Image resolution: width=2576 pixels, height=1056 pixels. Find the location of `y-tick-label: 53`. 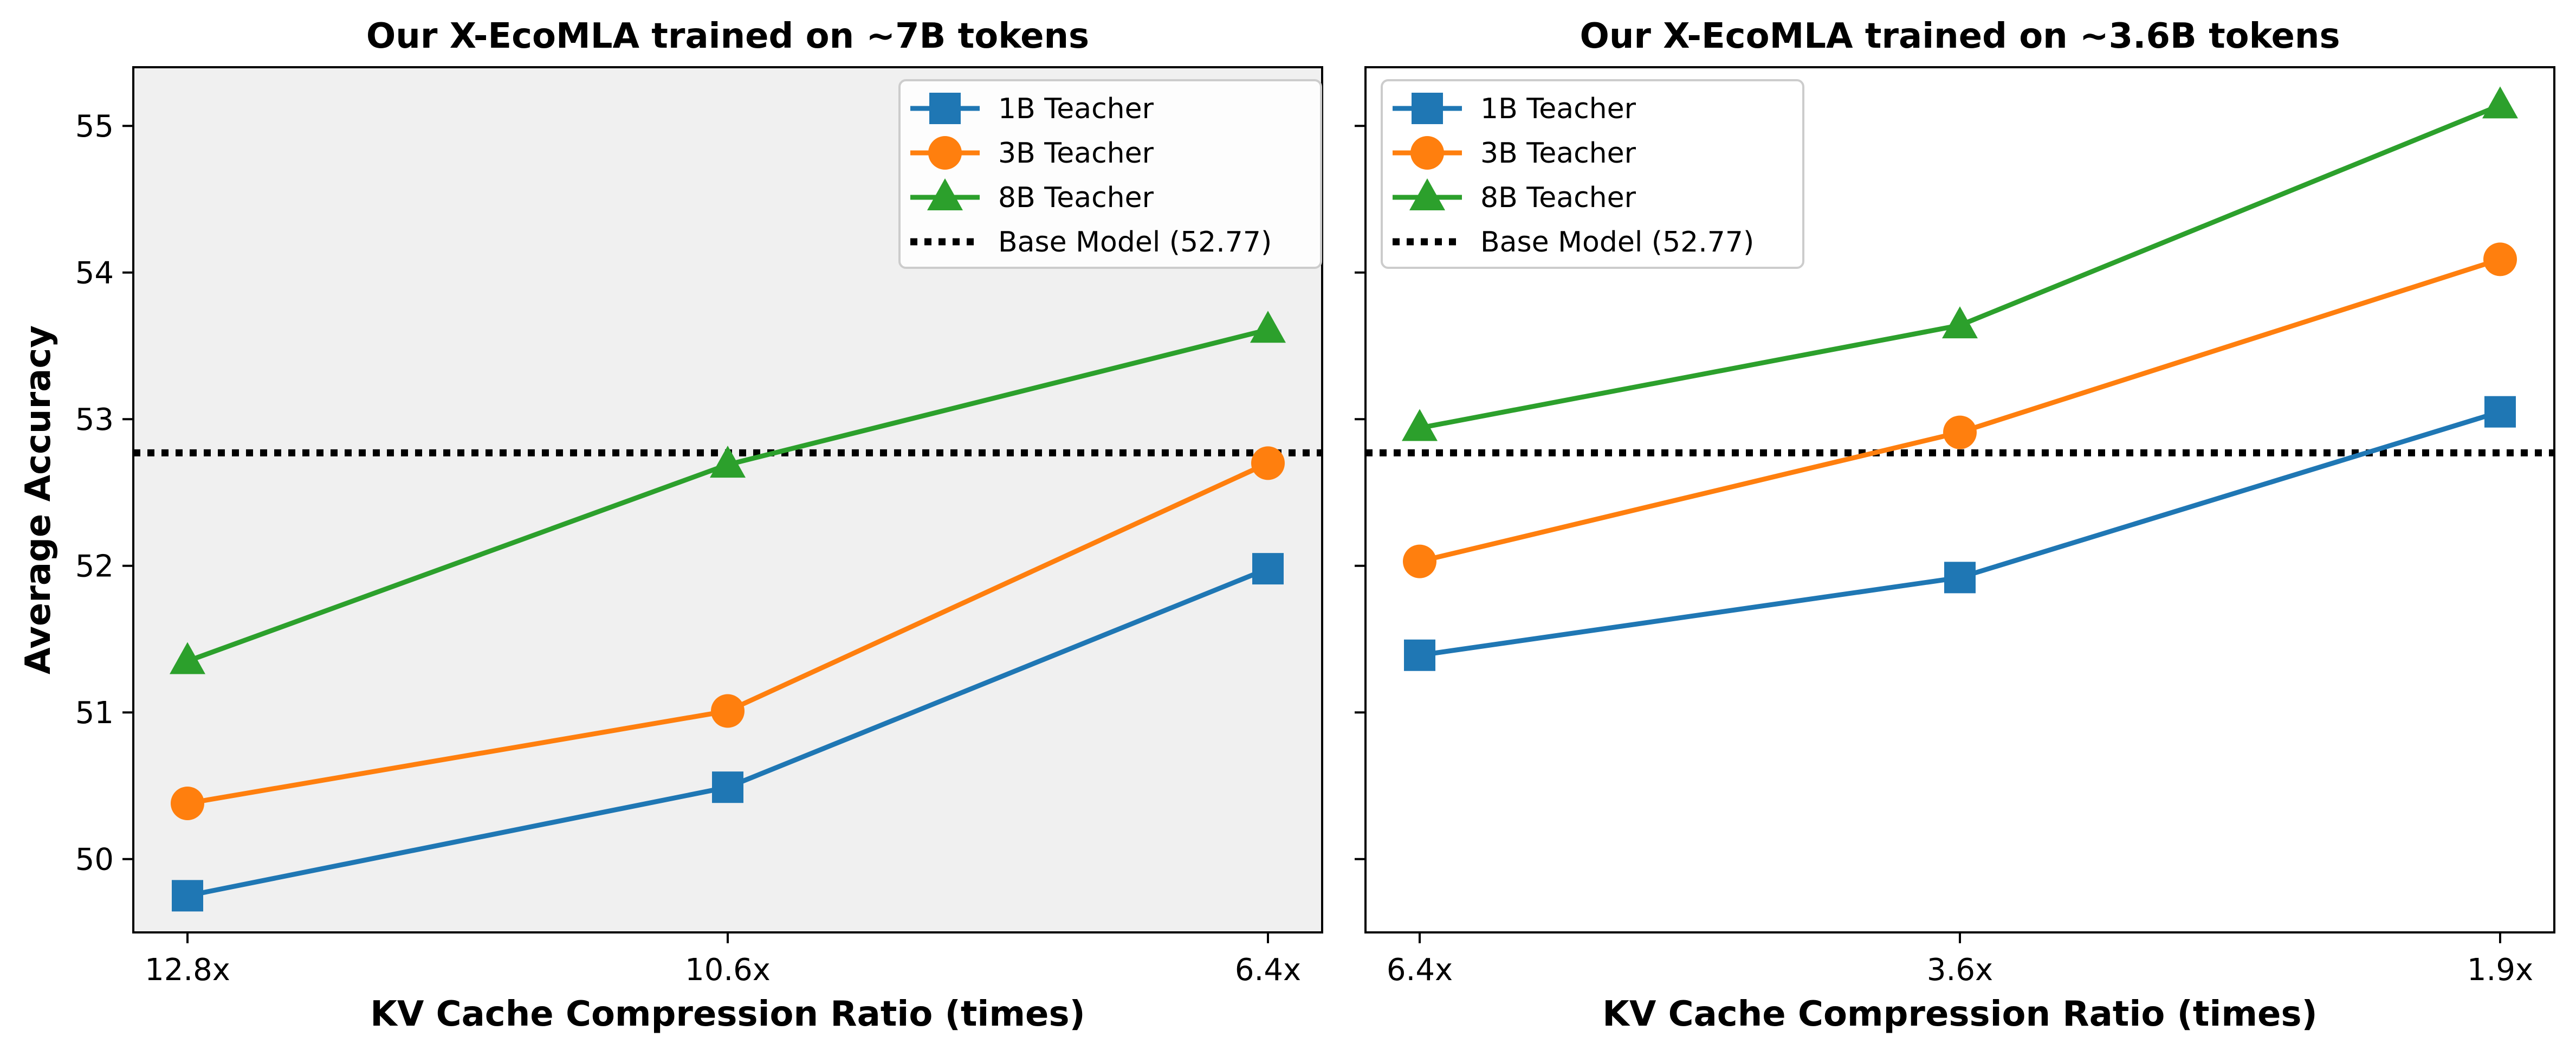

y-tick-label: 53 is located at coordinates (94, 419).